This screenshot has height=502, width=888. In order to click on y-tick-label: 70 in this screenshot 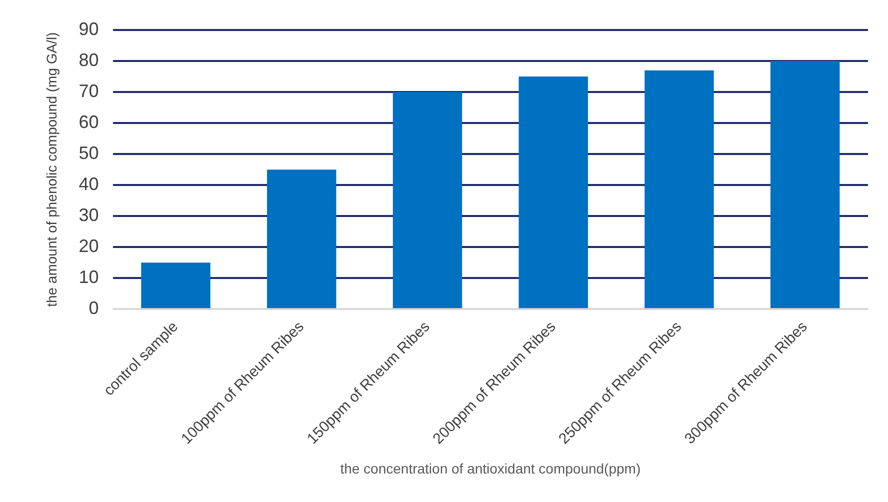, I will do `click(88, 91)`.